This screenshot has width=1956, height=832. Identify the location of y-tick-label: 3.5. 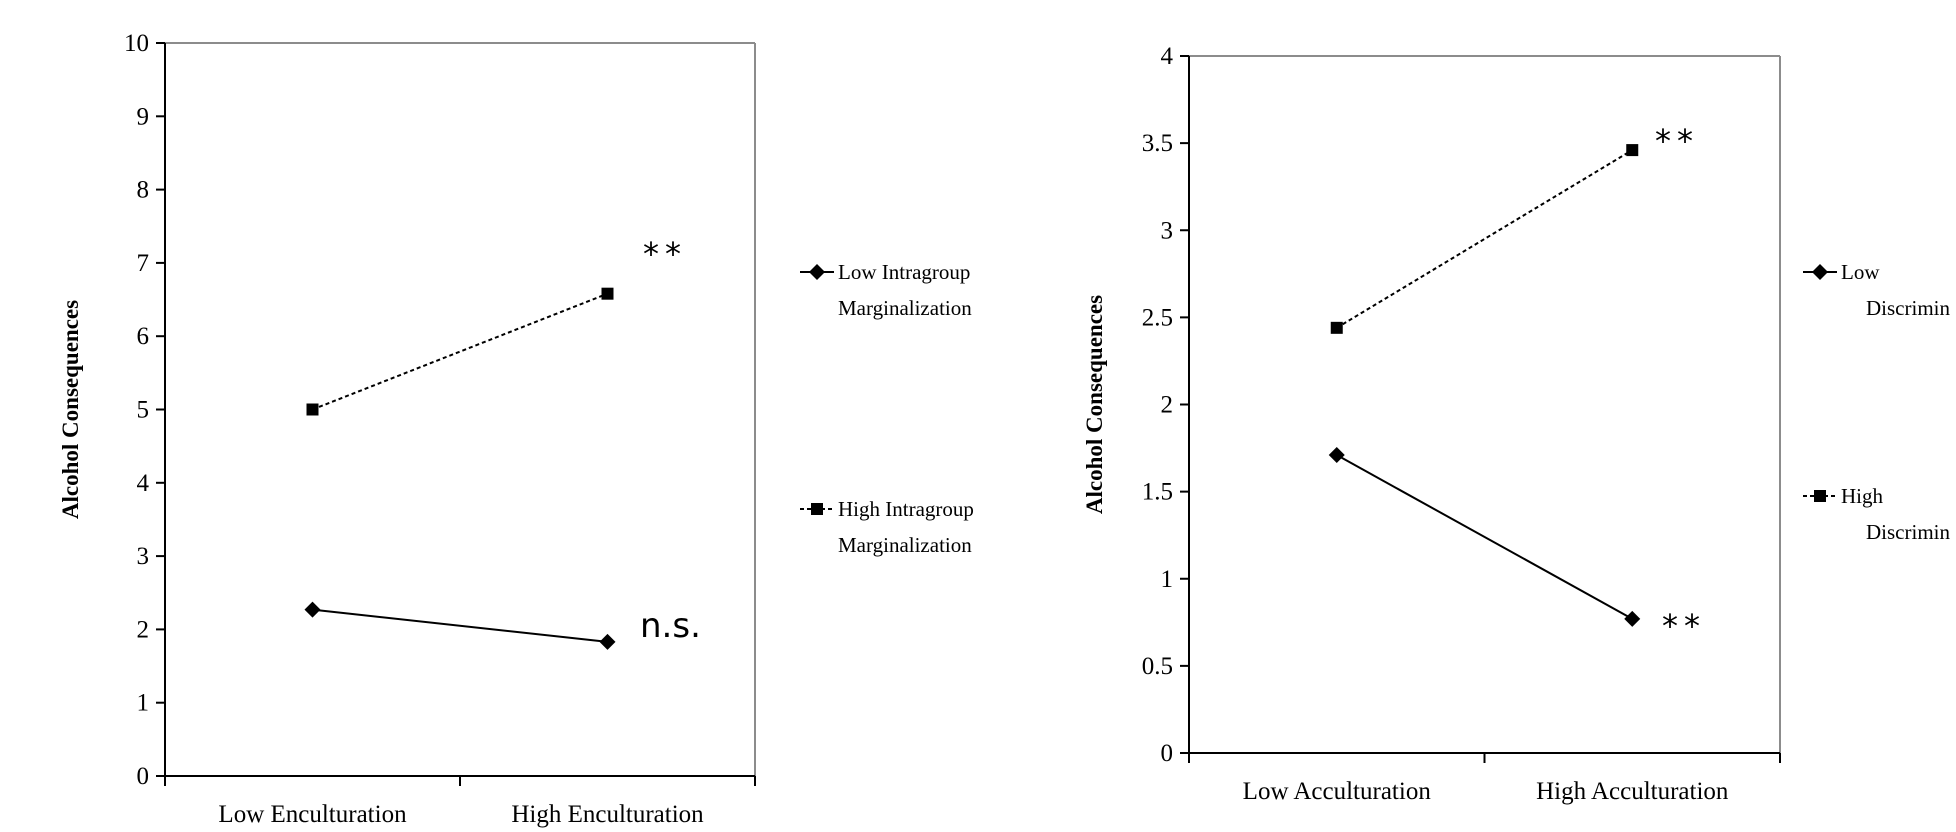
(1157, 143).